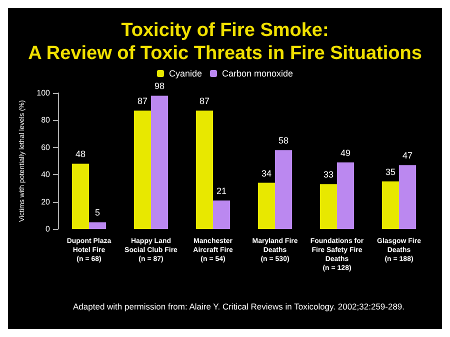  What do you see at coordinates (345, 153) in the screenshot?
I see `data-label: 49` at bounding box center [345, 153].